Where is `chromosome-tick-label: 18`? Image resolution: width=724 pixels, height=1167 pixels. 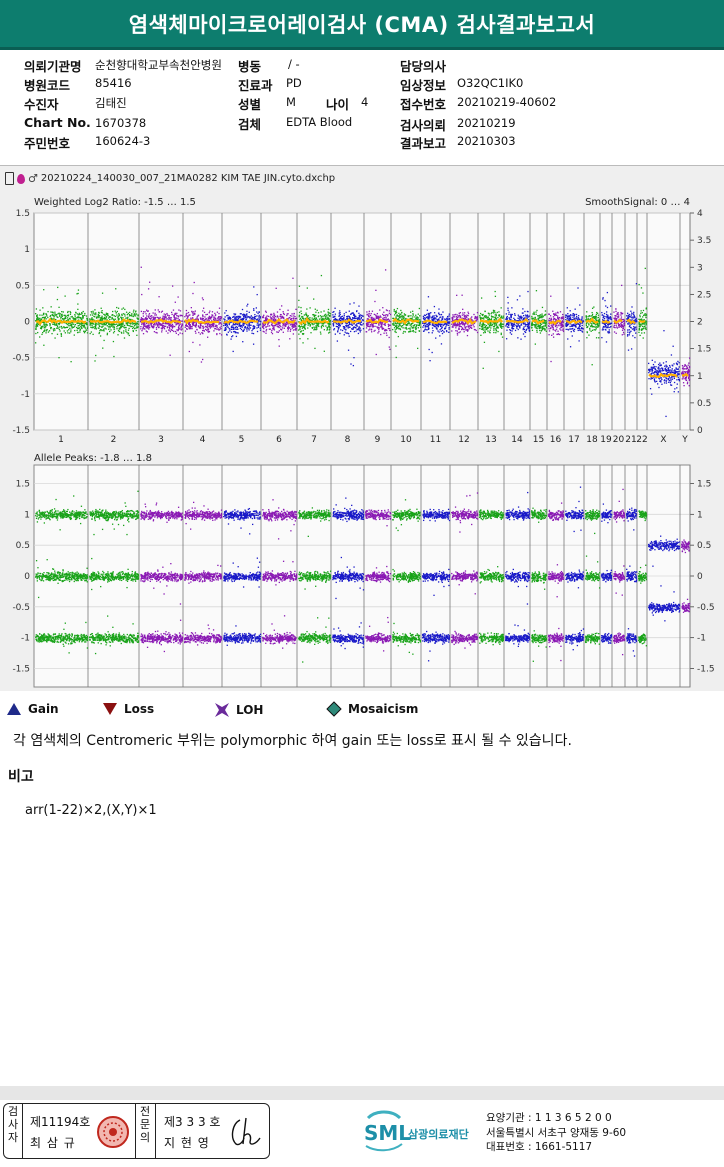 chromosome-tick-label: 18 is located at coordinates (592, 440).